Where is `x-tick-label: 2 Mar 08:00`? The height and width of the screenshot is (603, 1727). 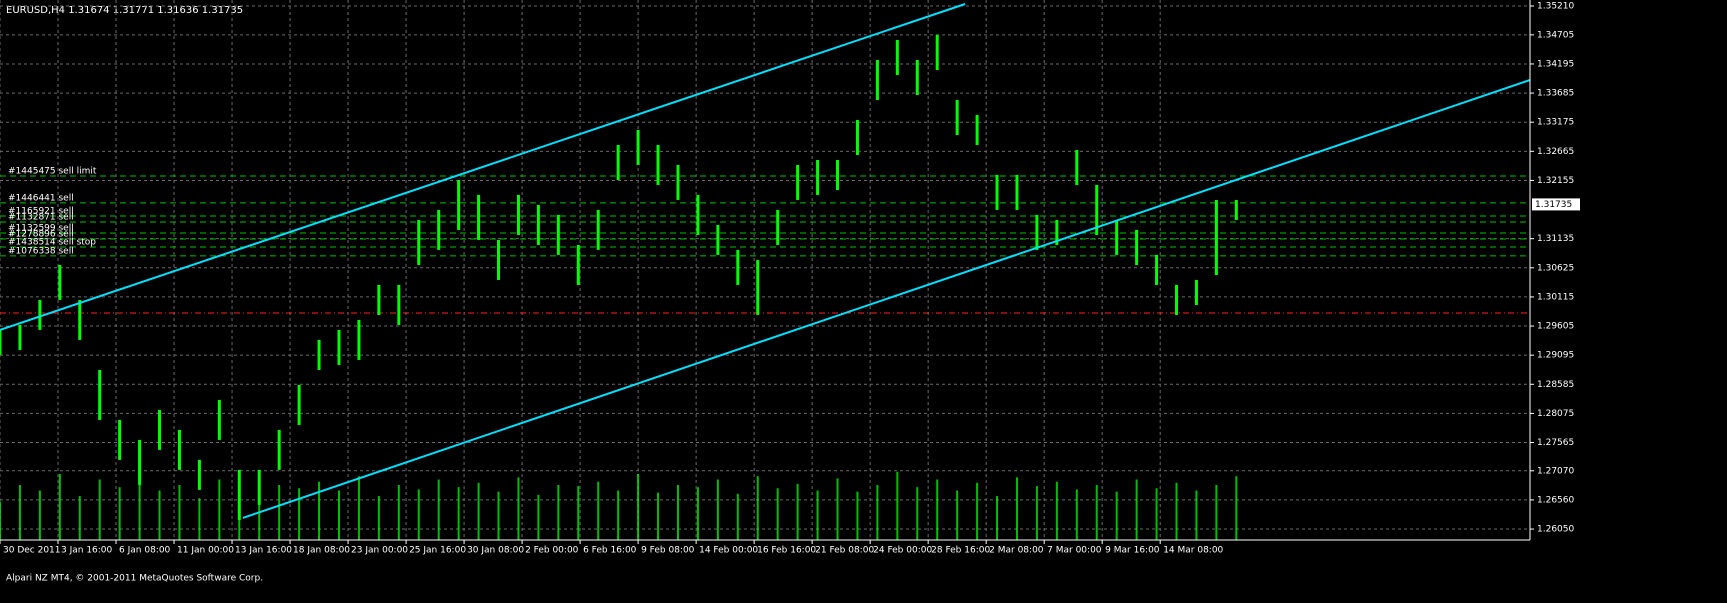 x-tick-label: 2 Mar 08:00 is located at coordinates (1016, 551).